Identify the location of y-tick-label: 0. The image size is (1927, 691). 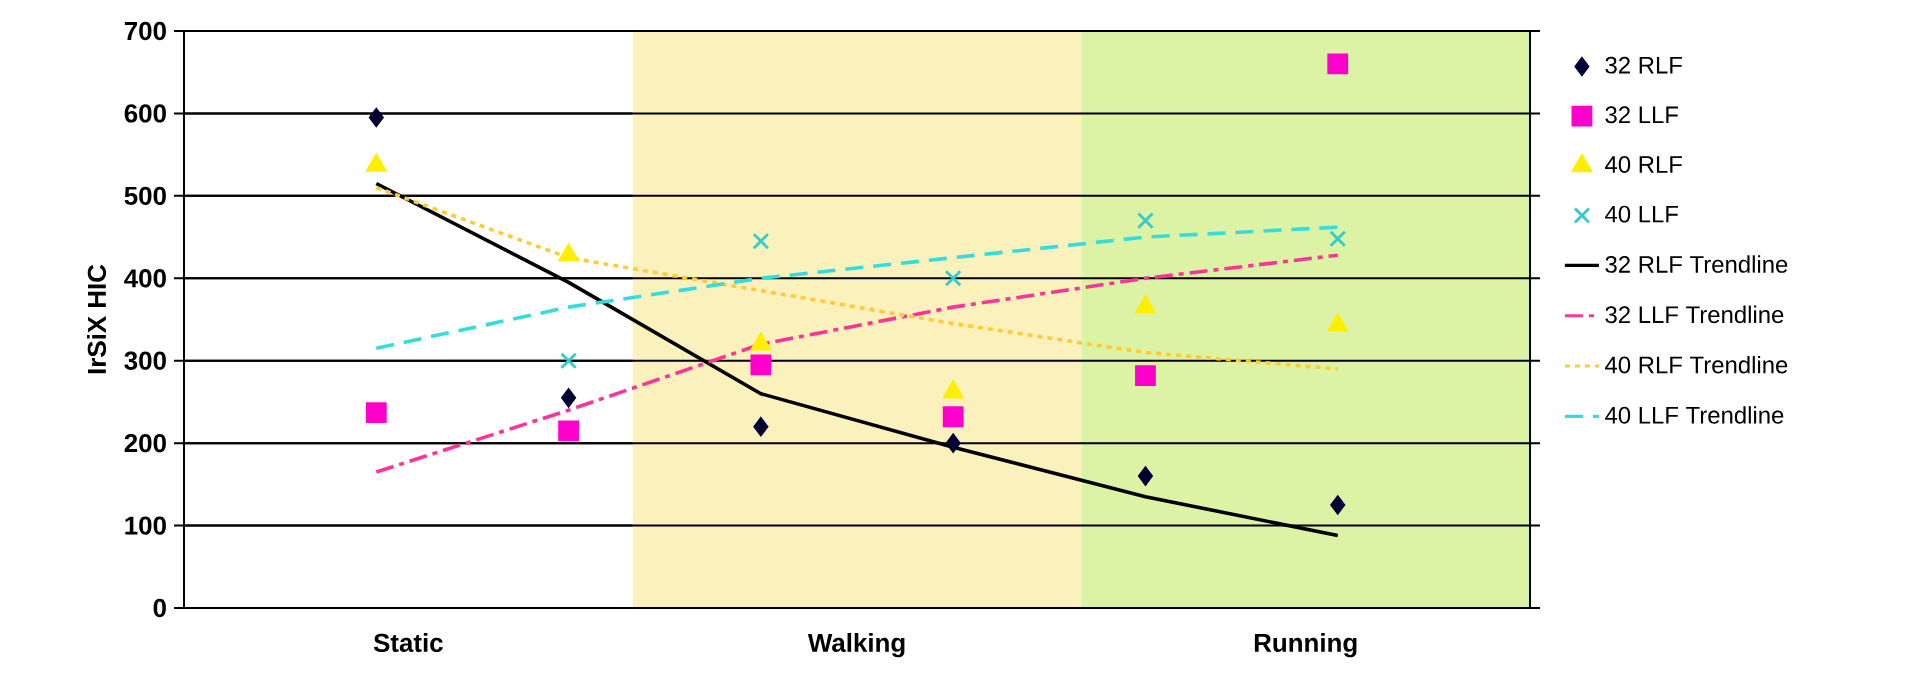
(159, 608).